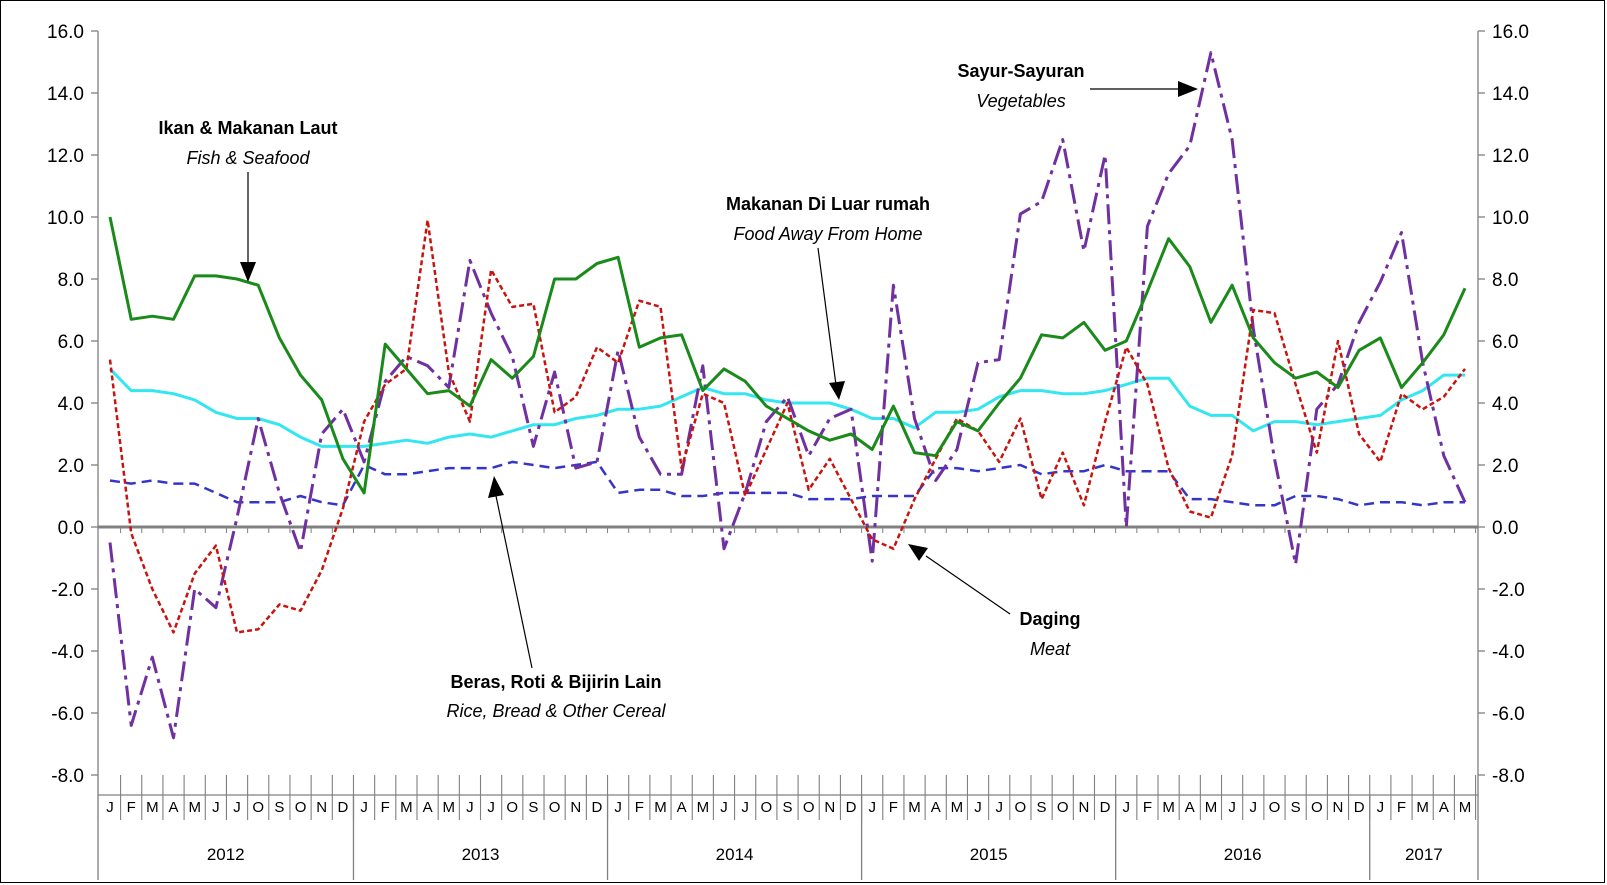  What do you see at coordinates (65, 156) in the screenshot?
I see `y-tick-label-left: 12.0` at bounding box center [65, 156].